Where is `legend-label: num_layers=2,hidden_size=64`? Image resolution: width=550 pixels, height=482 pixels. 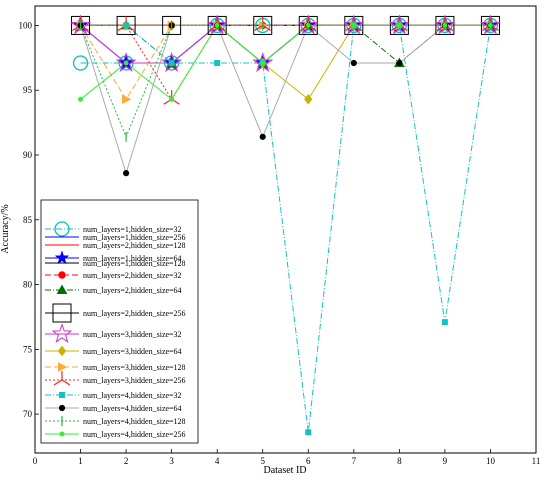
legend-label: num_layers=2,hidden_size=64 is located at coordinates (132, 290).